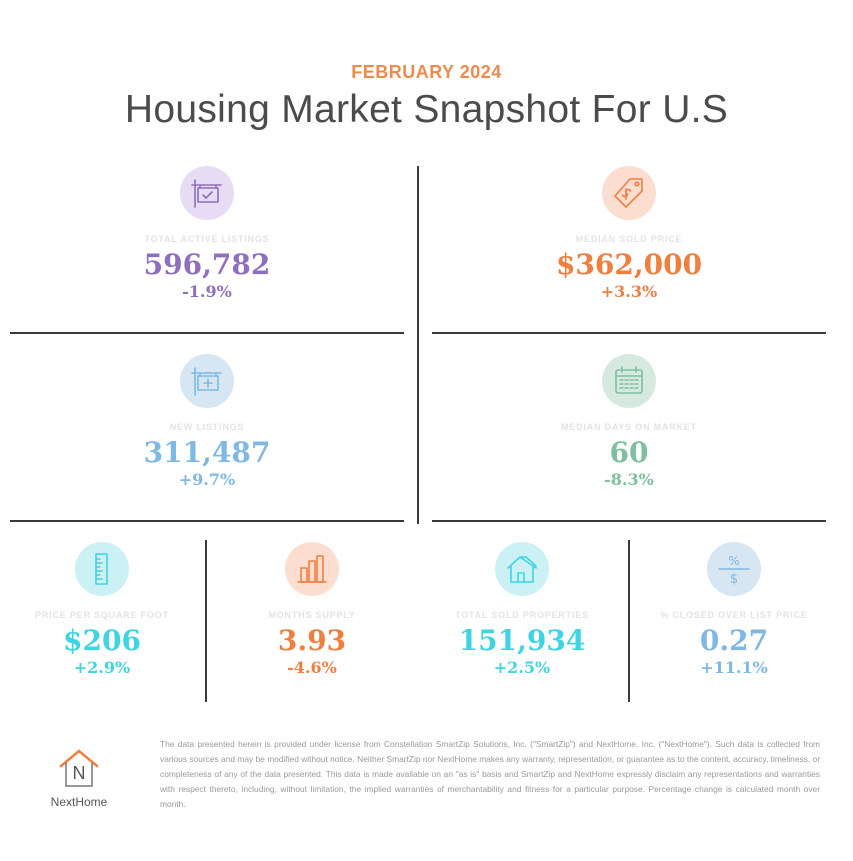 The image size is (853, 861). I want to click on stat-median-sold-price: MEDIAN SOLD PRICE $362,000 +3.3%, so click(629, 234).